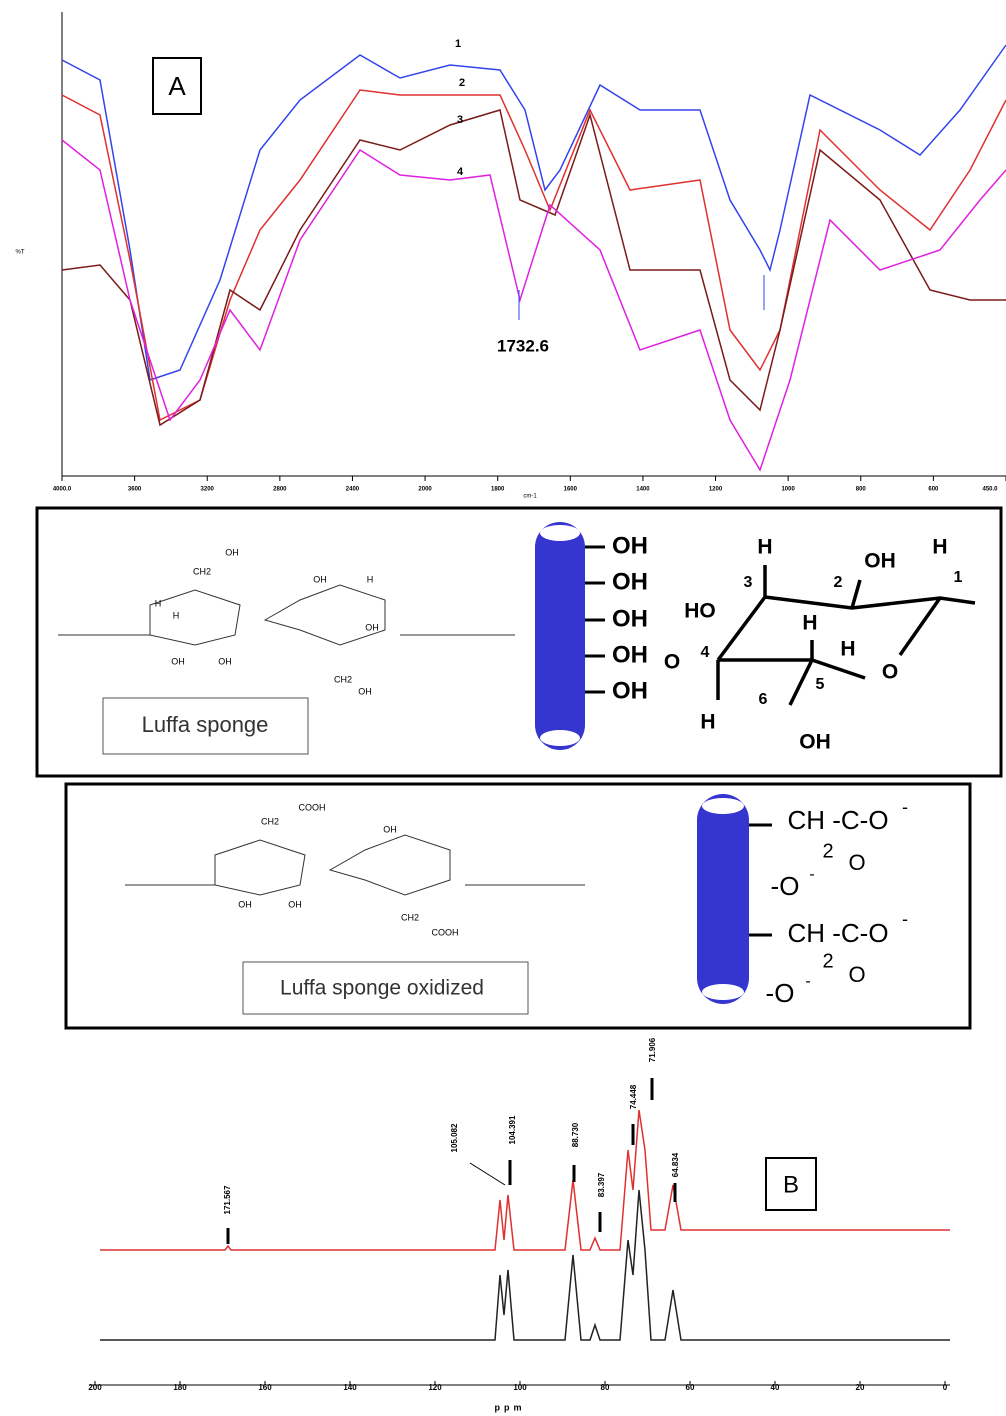  Describe the element at coordinates (788, 490) in the screenshot. I see `x-tick-label: 1000` at that location.